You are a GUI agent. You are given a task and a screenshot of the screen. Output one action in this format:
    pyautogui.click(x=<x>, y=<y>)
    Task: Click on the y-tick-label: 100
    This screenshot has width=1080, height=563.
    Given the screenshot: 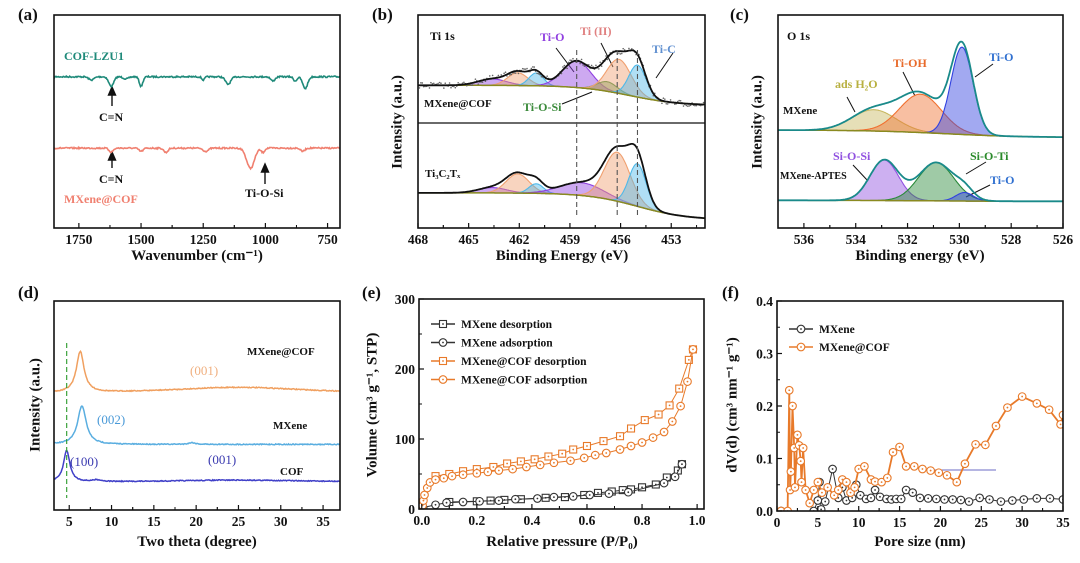 What is the action you would take?
    pyautogui.click(x=405, y=439)
    